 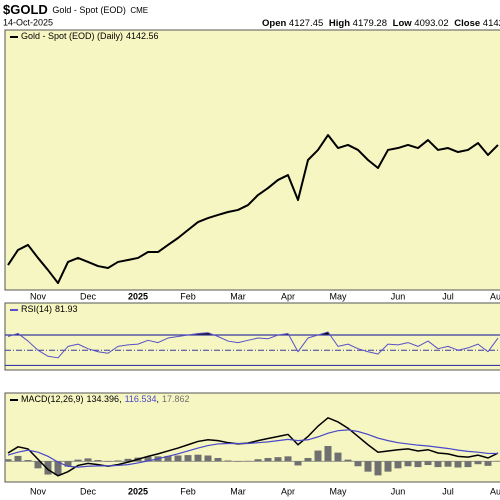 I want to click on legend-label: MACD(12,26,9), so click(x=52, y=399).